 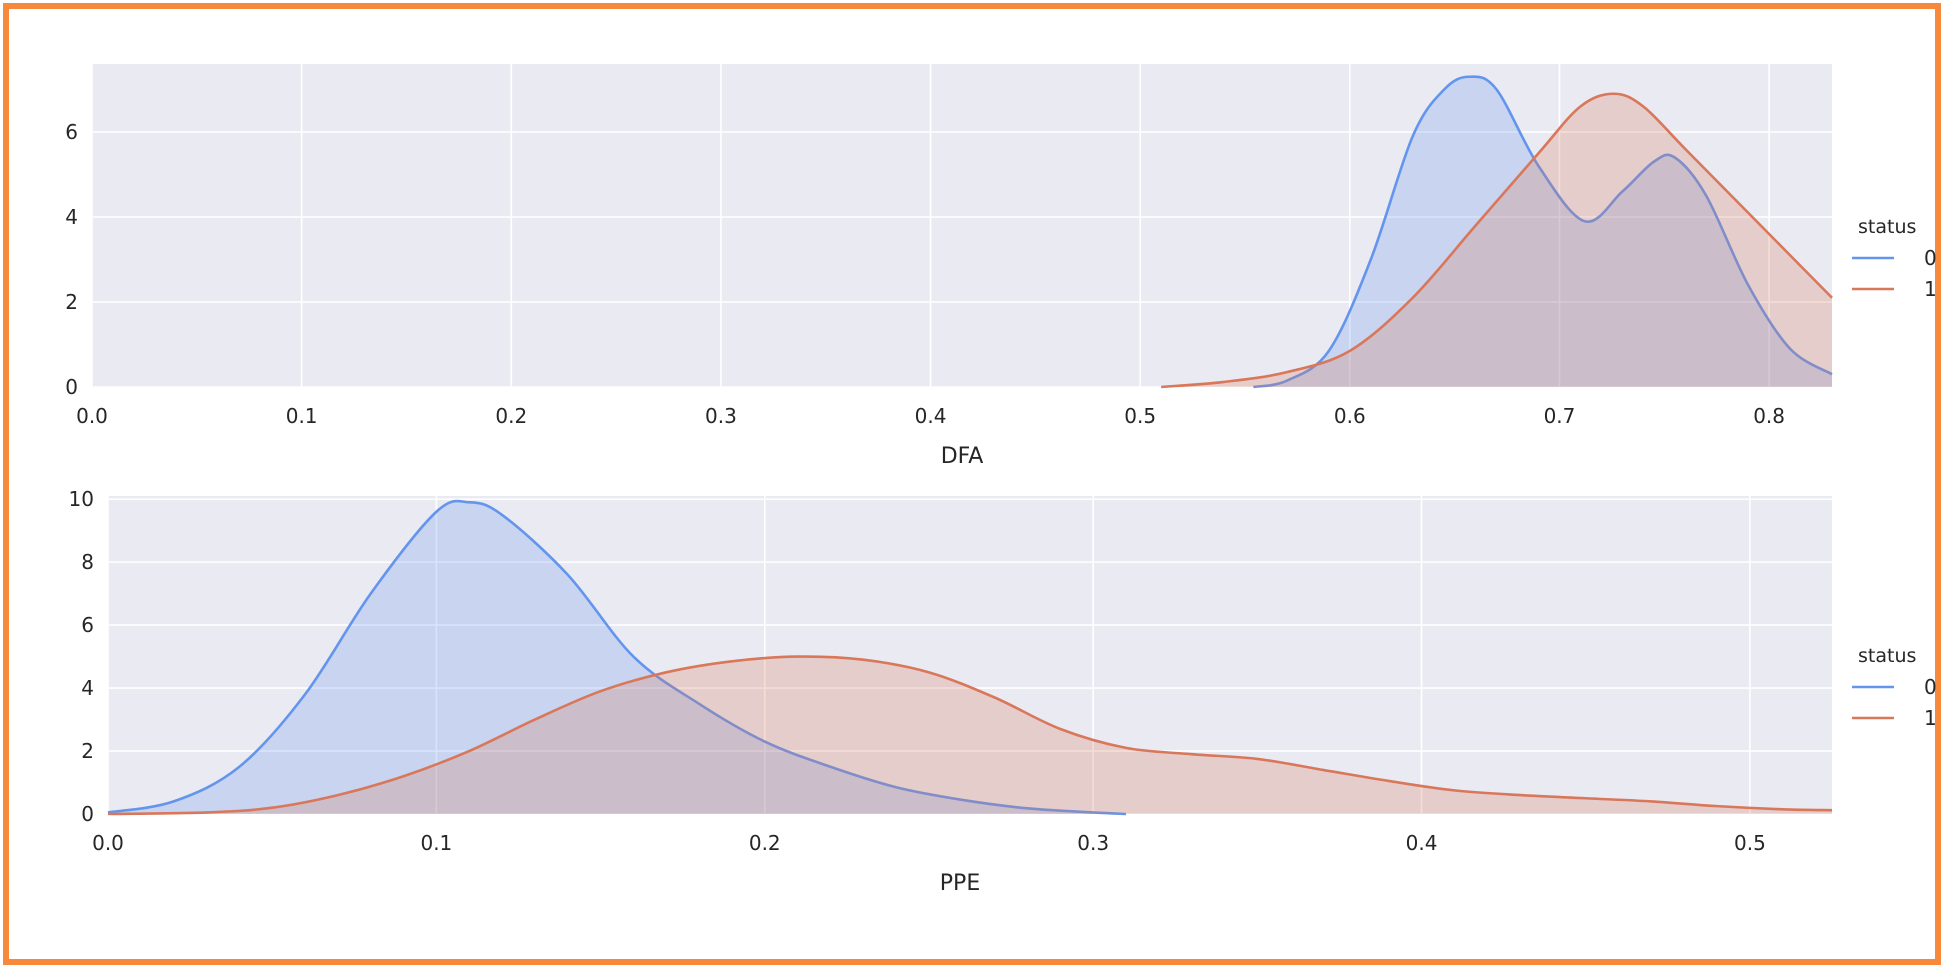 What do you see at coordinates (962, 456) in the screenshot?
I see `x-axis-label: DFA` at bounding box center [962, 456].